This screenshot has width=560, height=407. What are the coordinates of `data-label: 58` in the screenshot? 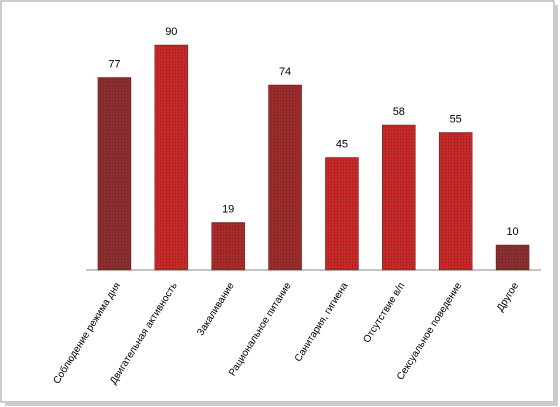 It's located at (399, 112).